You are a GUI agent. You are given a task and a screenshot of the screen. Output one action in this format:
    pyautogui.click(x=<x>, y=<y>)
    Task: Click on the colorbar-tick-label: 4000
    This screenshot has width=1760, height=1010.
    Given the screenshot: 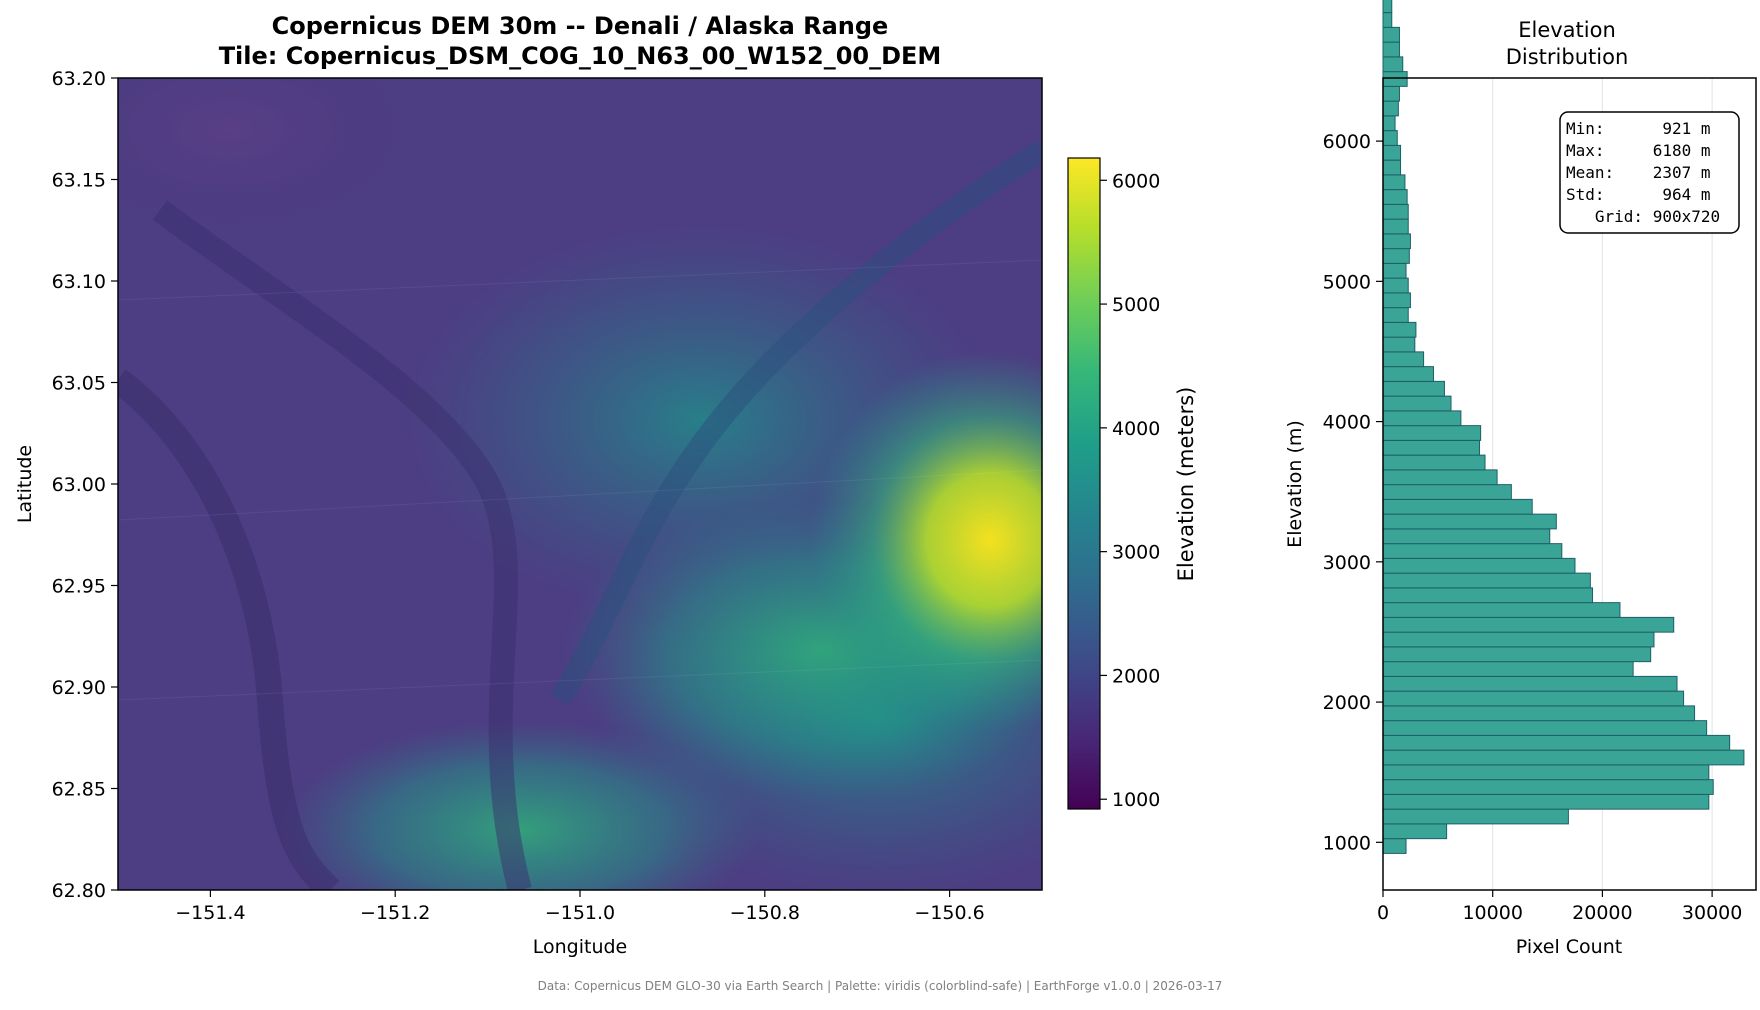 What is the action you would take?
    pyautogui.click(x=1136, y=429)
    